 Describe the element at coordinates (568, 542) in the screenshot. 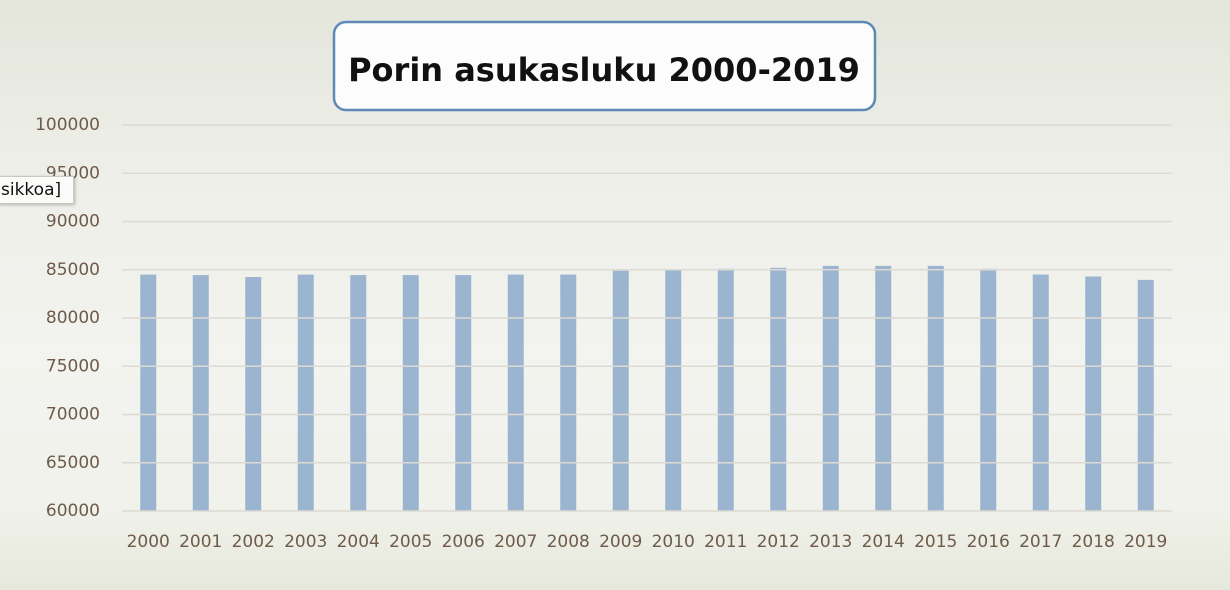

I see `x-tick-label: 2008` at that location.